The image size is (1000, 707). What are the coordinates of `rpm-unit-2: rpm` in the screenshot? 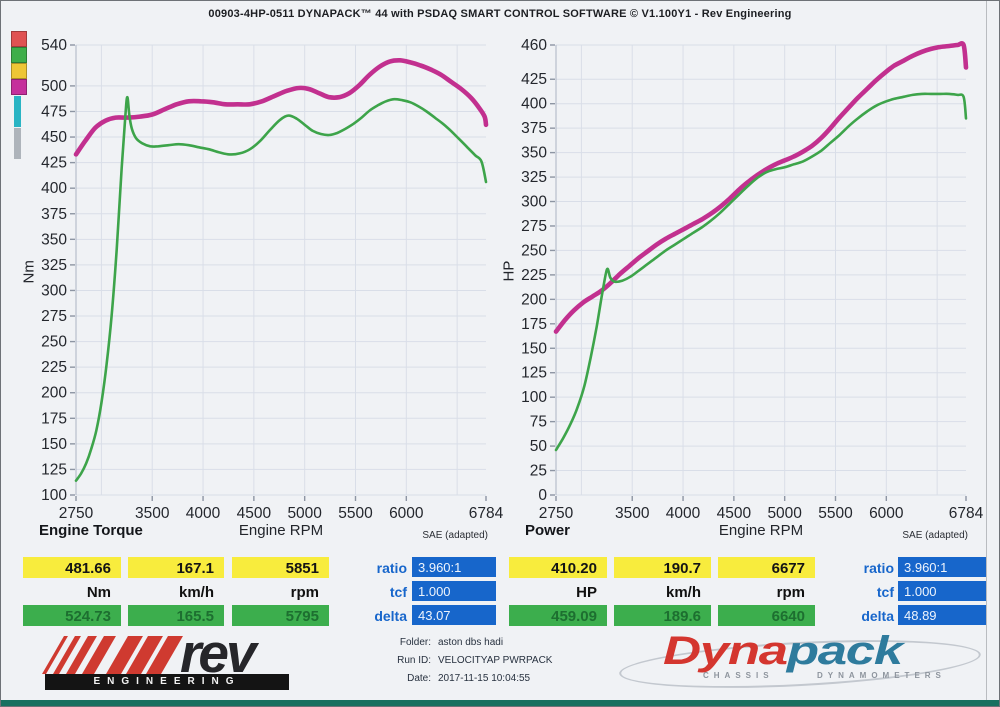 It's located at (790, 592).